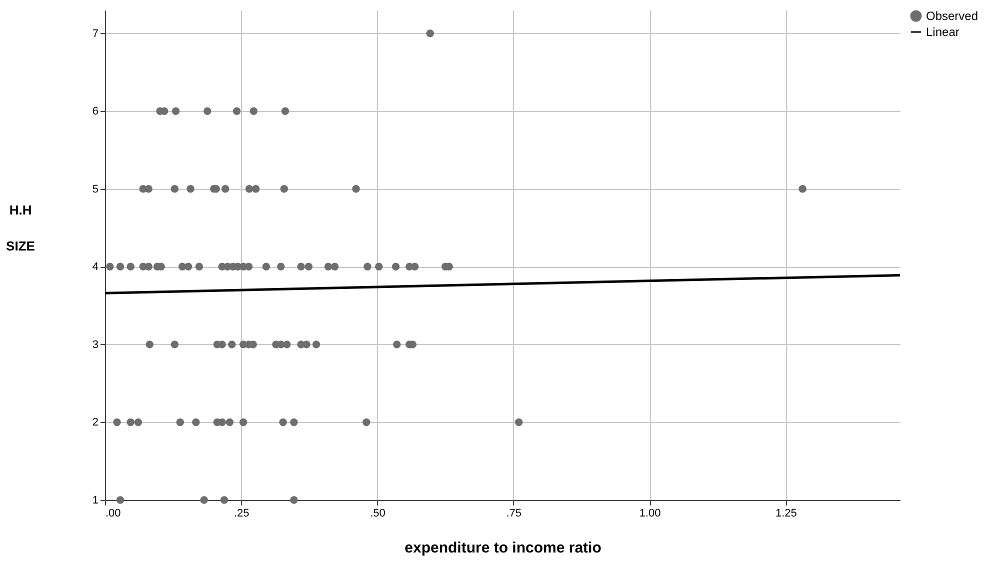  Describe the element at coordinates (95, 344) in the screenshot. I see `y-tick-label: 3` at that location.